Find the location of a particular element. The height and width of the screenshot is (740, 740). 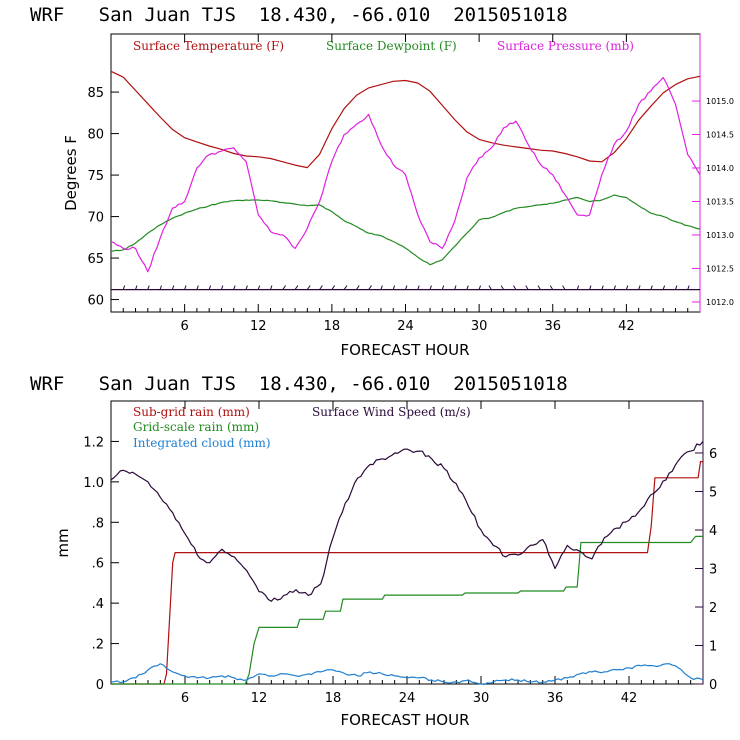

y-tick-label: 80 is located at coordinates (95, 135).